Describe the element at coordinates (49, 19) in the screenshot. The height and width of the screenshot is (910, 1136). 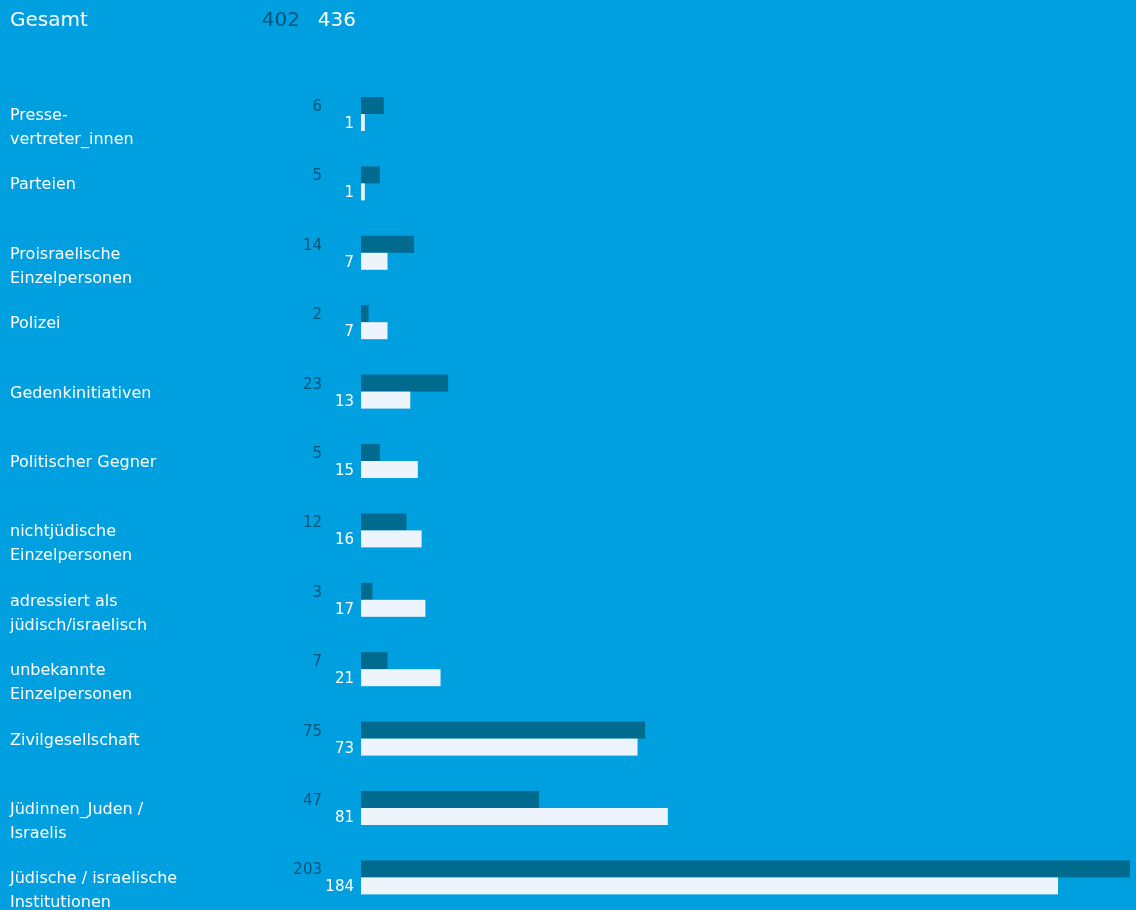
I see `text: Gesamt` at that location.